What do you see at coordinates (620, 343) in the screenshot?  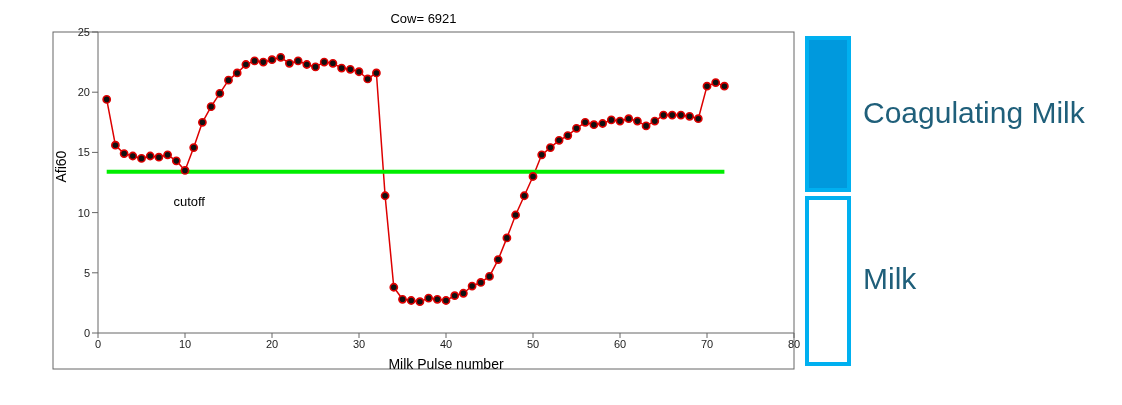 I see `x-tick-label: 60` at bounding box center [620, 343].